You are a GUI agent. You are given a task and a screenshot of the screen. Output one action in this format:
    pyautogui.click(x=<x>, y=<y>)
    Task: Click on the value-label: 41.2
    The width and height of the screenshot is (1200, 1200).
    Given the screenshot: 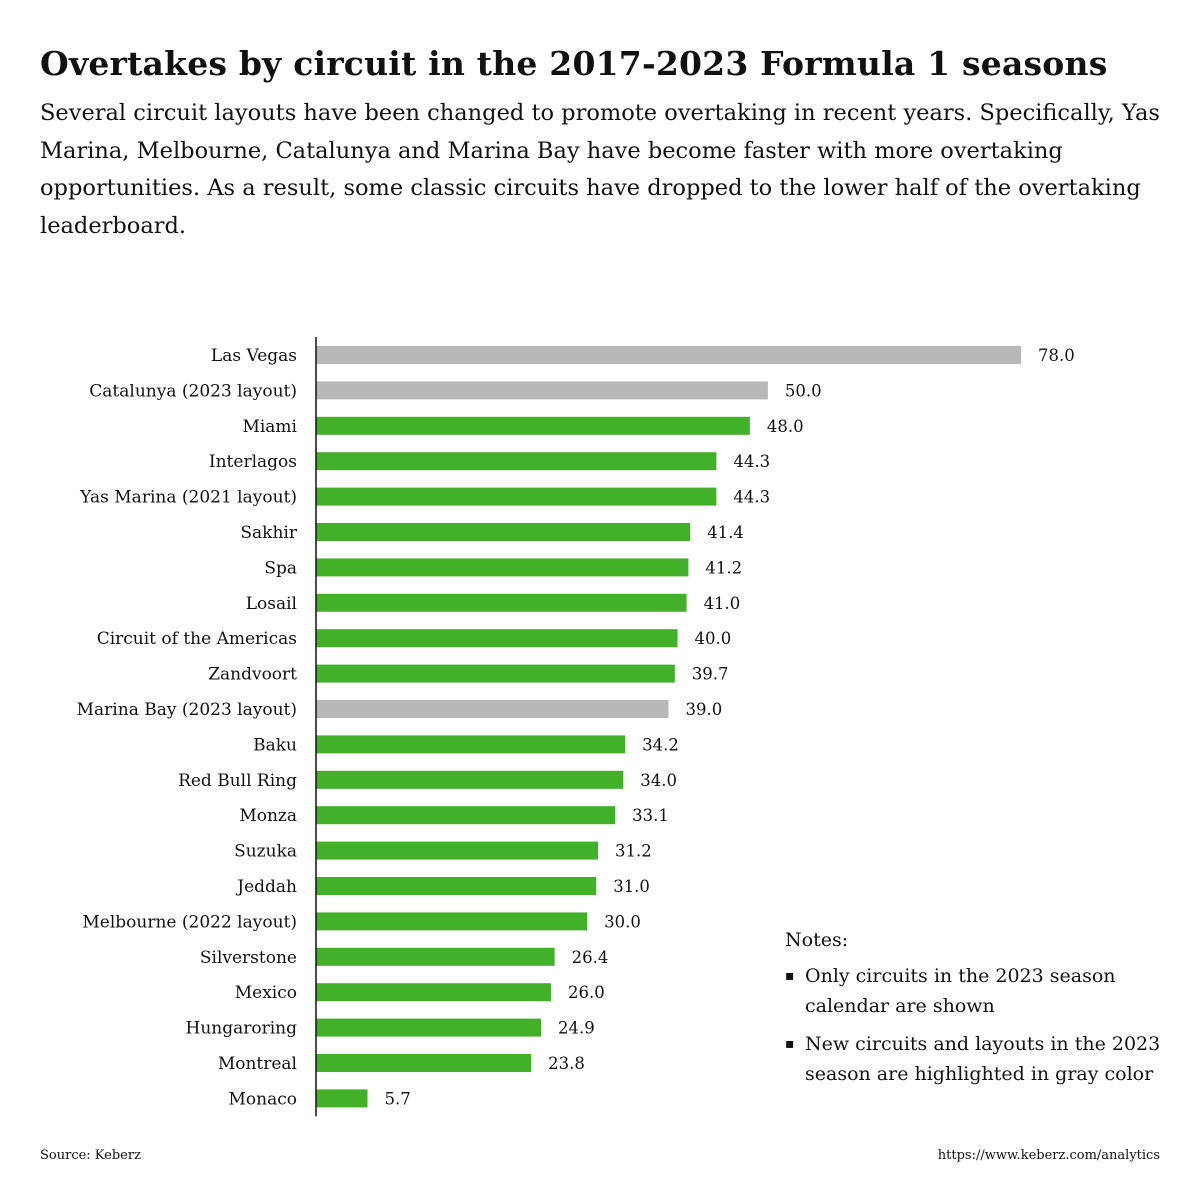 What is the action you would take?
    pyautogui.click(x=723, y=567)
    